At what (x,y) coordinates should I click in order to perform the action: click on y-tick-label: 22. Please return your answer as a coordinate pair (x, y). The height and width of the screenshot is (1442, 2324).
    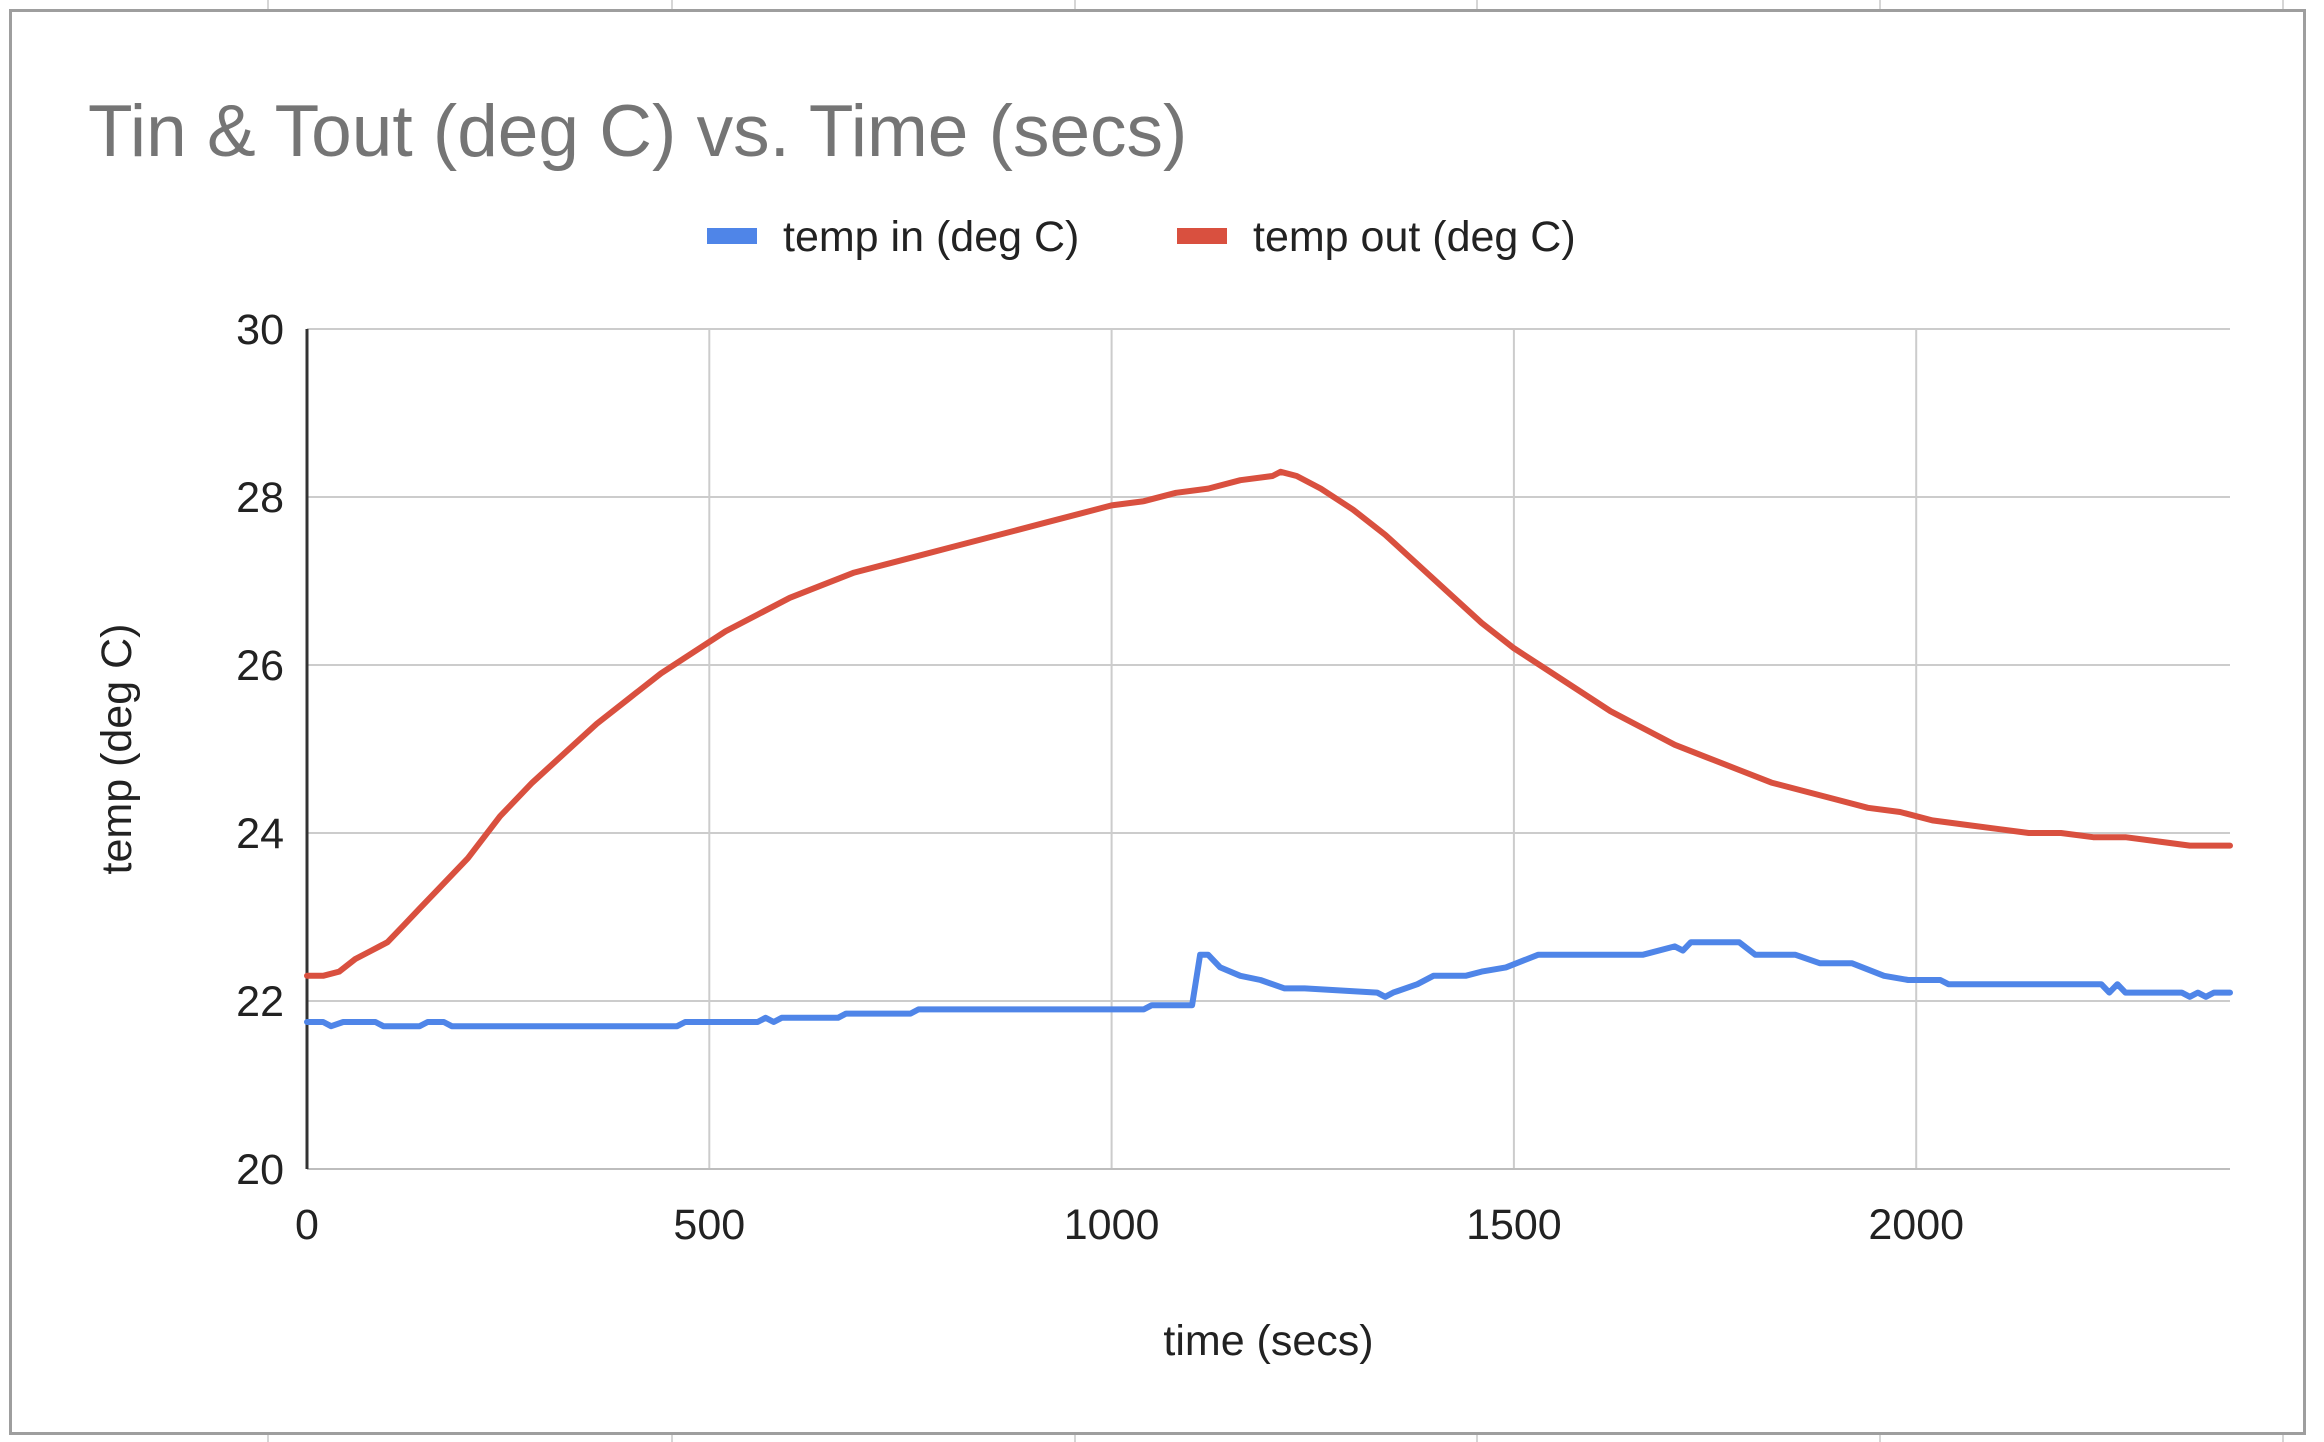
    Looking at the image, I should click on (260, 1002).